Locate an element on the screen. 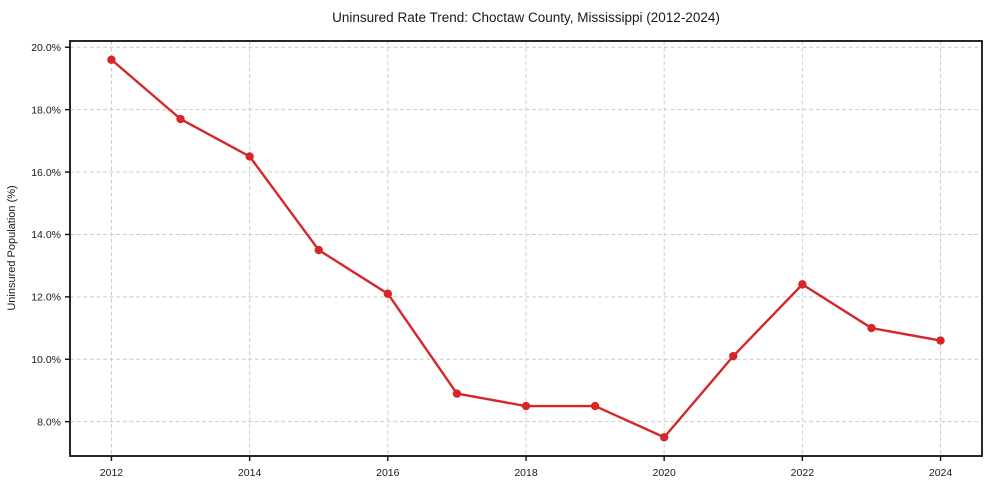 The image size is (989, 490). x-tick-label: 2022 is located at coordinates (803, 473).